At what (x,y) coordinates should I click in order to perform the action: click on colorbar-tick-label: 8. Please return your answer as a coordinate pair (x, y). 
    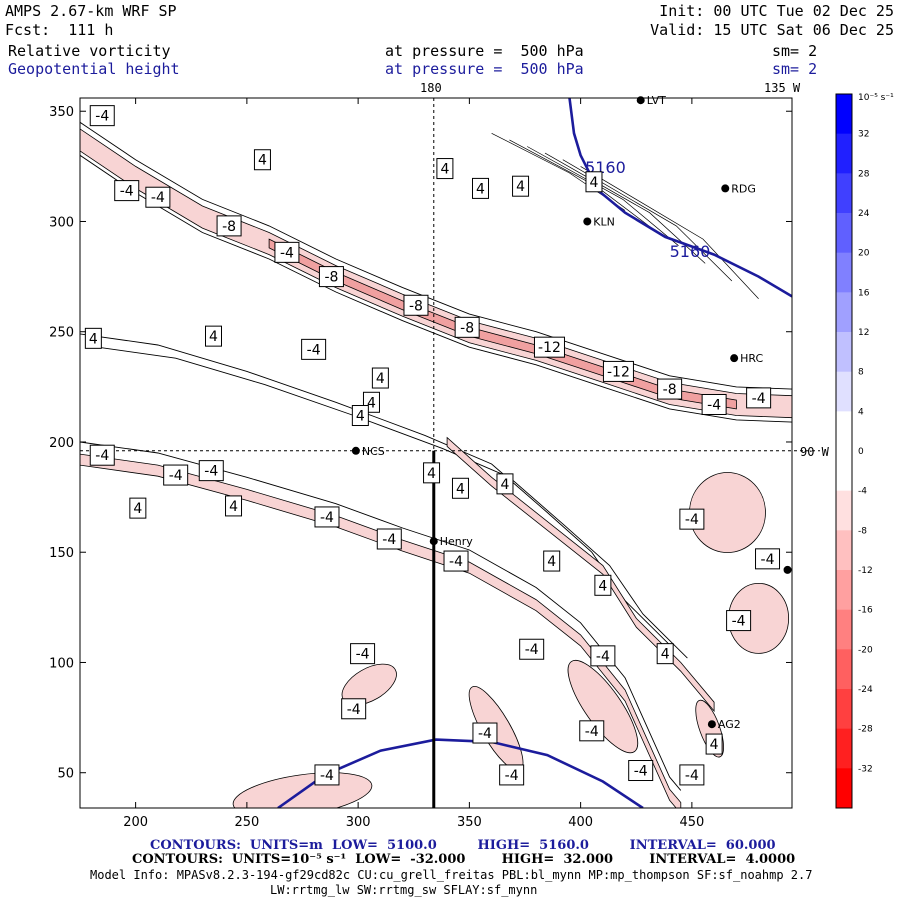
    Looking at the image, I should click on (861, 373).